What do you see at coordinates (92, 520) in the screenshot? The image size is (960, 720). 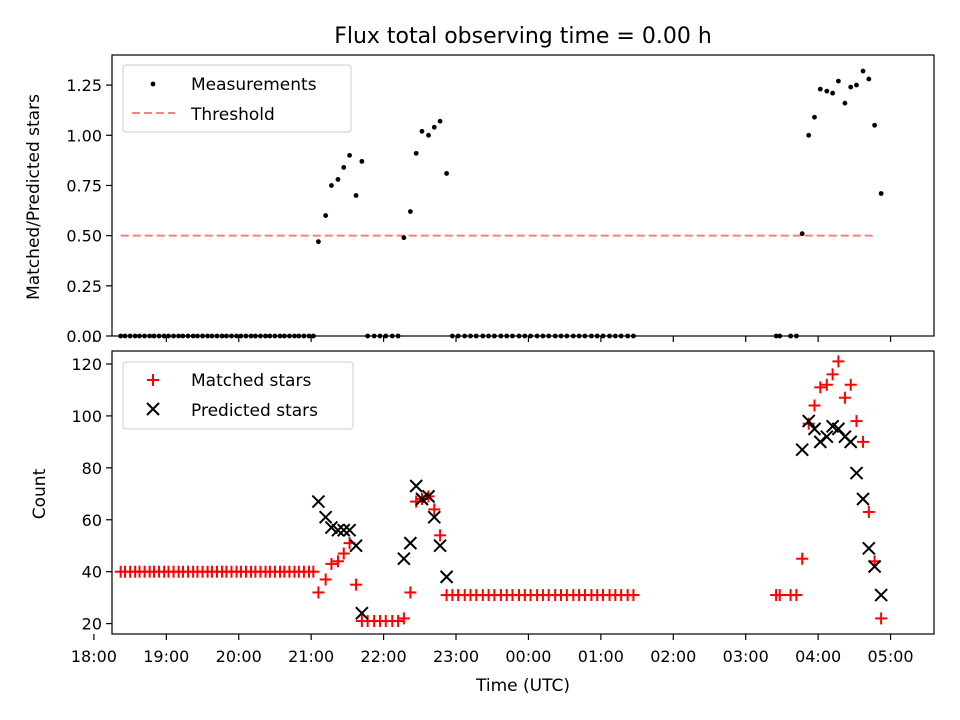 I see `bottom-ytick-label: 60` at bounding box center [92, 520].